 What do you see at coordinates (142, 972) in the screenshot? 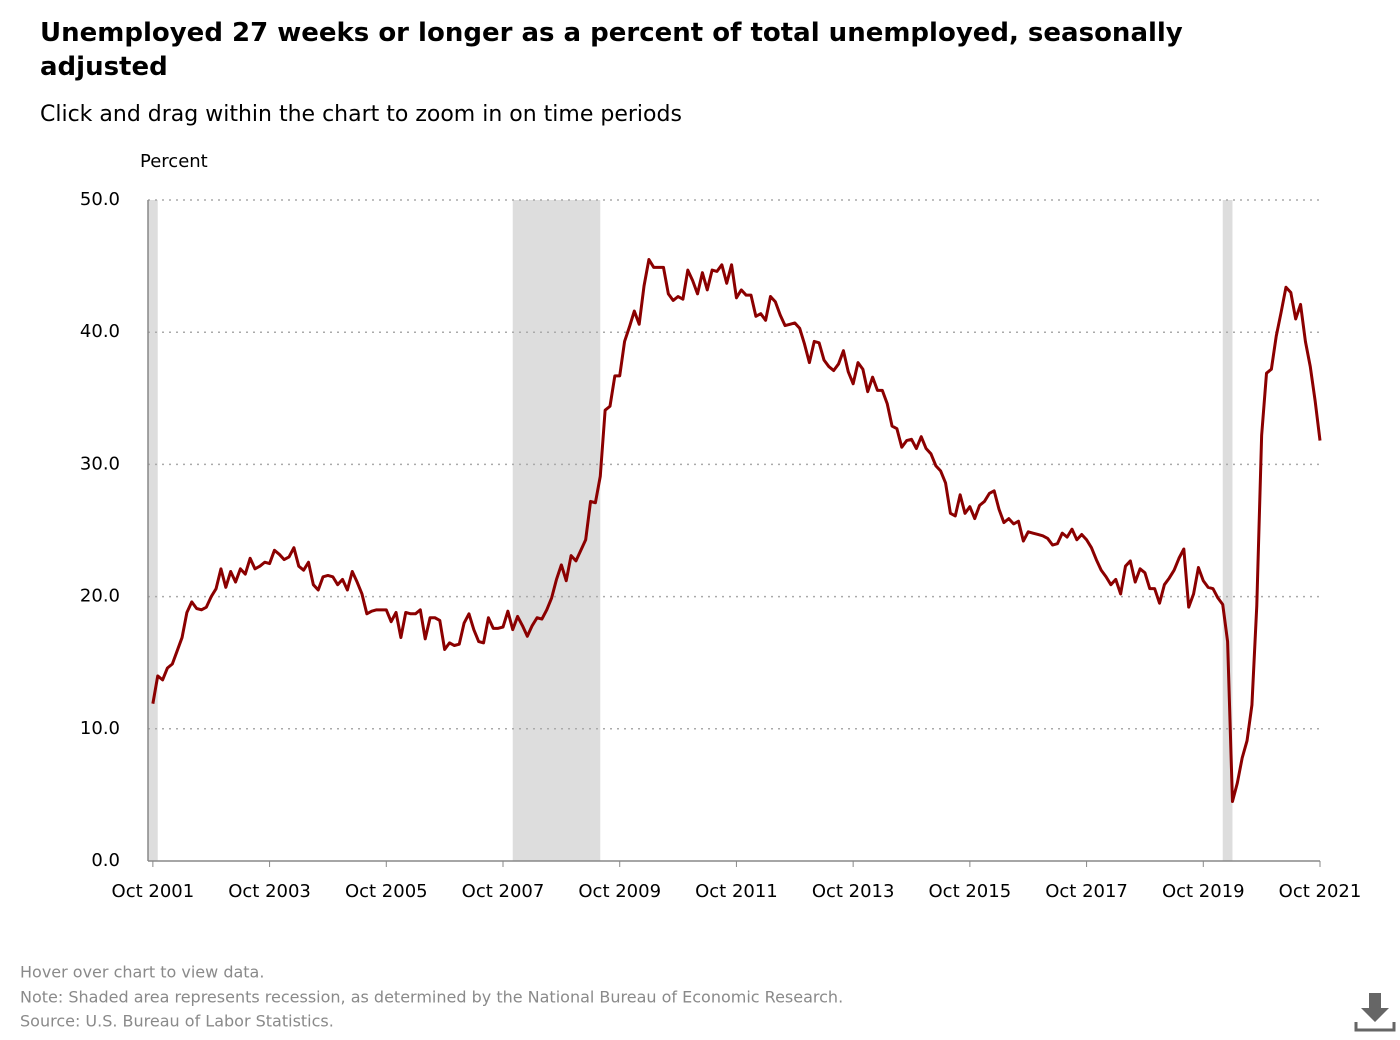
I see `footnote: Hover over chart to view data.` at bounding box center [142, 972].